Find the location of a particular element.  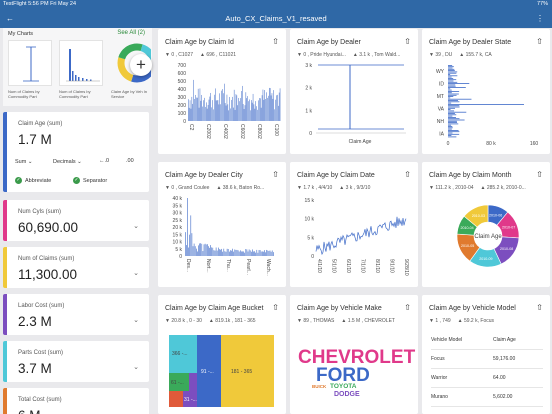

increase-decimals-icon: .00 is located at coordinates (130, 161).